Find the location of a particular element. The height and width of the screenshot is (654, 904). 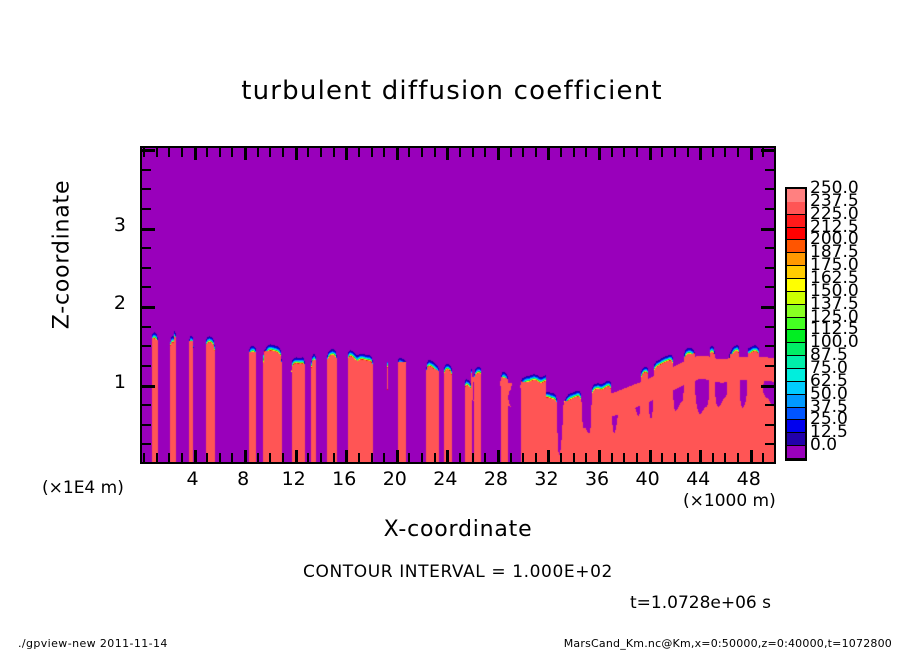

y-axis-title: Z-coordinate is located at coordinates (62, 254).